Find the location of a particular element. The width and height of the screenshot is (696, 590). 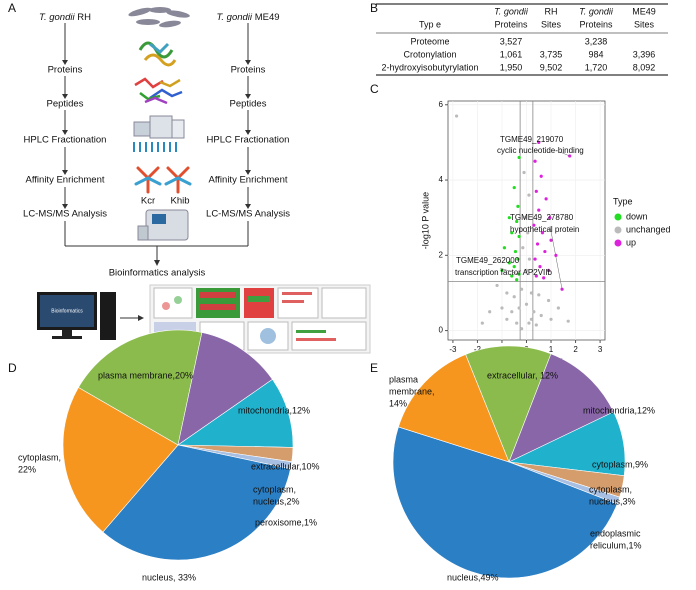

annotation: transcription factor AP2VIIb is located at coordinates (503, 272).